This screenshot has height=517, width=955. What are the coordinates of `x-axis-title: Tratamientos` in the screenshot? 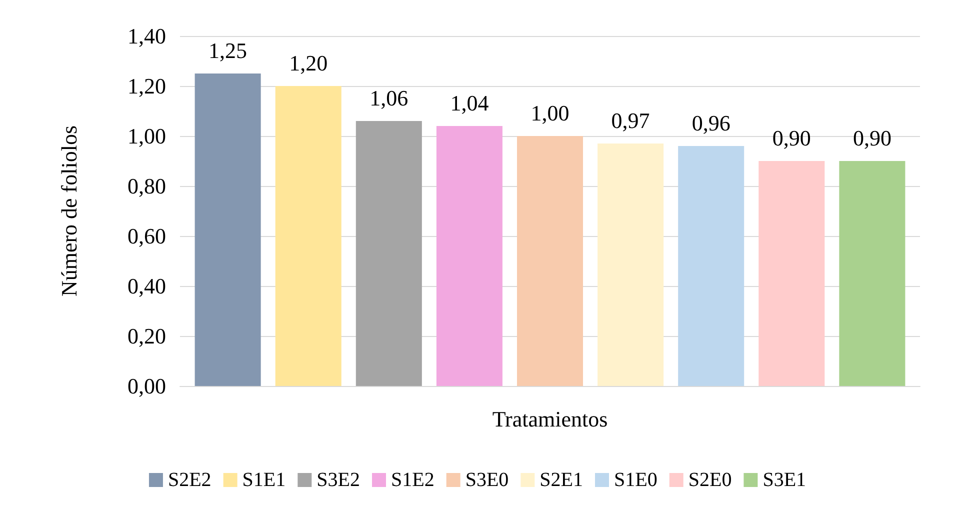 It's located at (550, 419).